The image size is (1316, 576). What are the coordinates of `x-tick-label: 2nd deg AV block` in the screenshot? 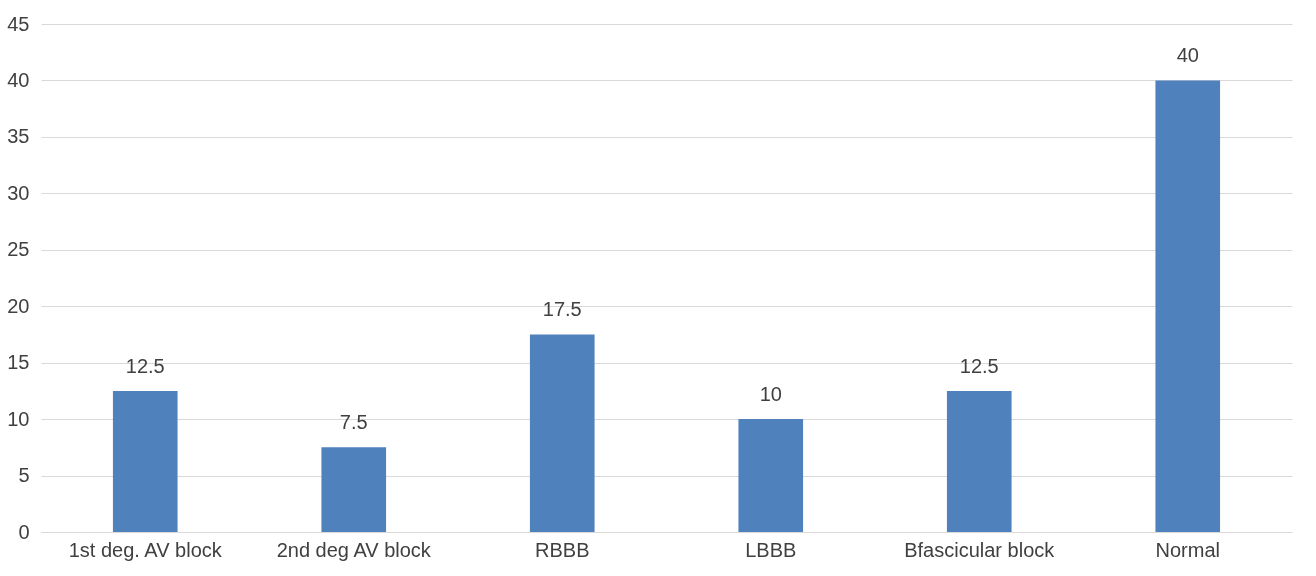 It's located at (354, 549).